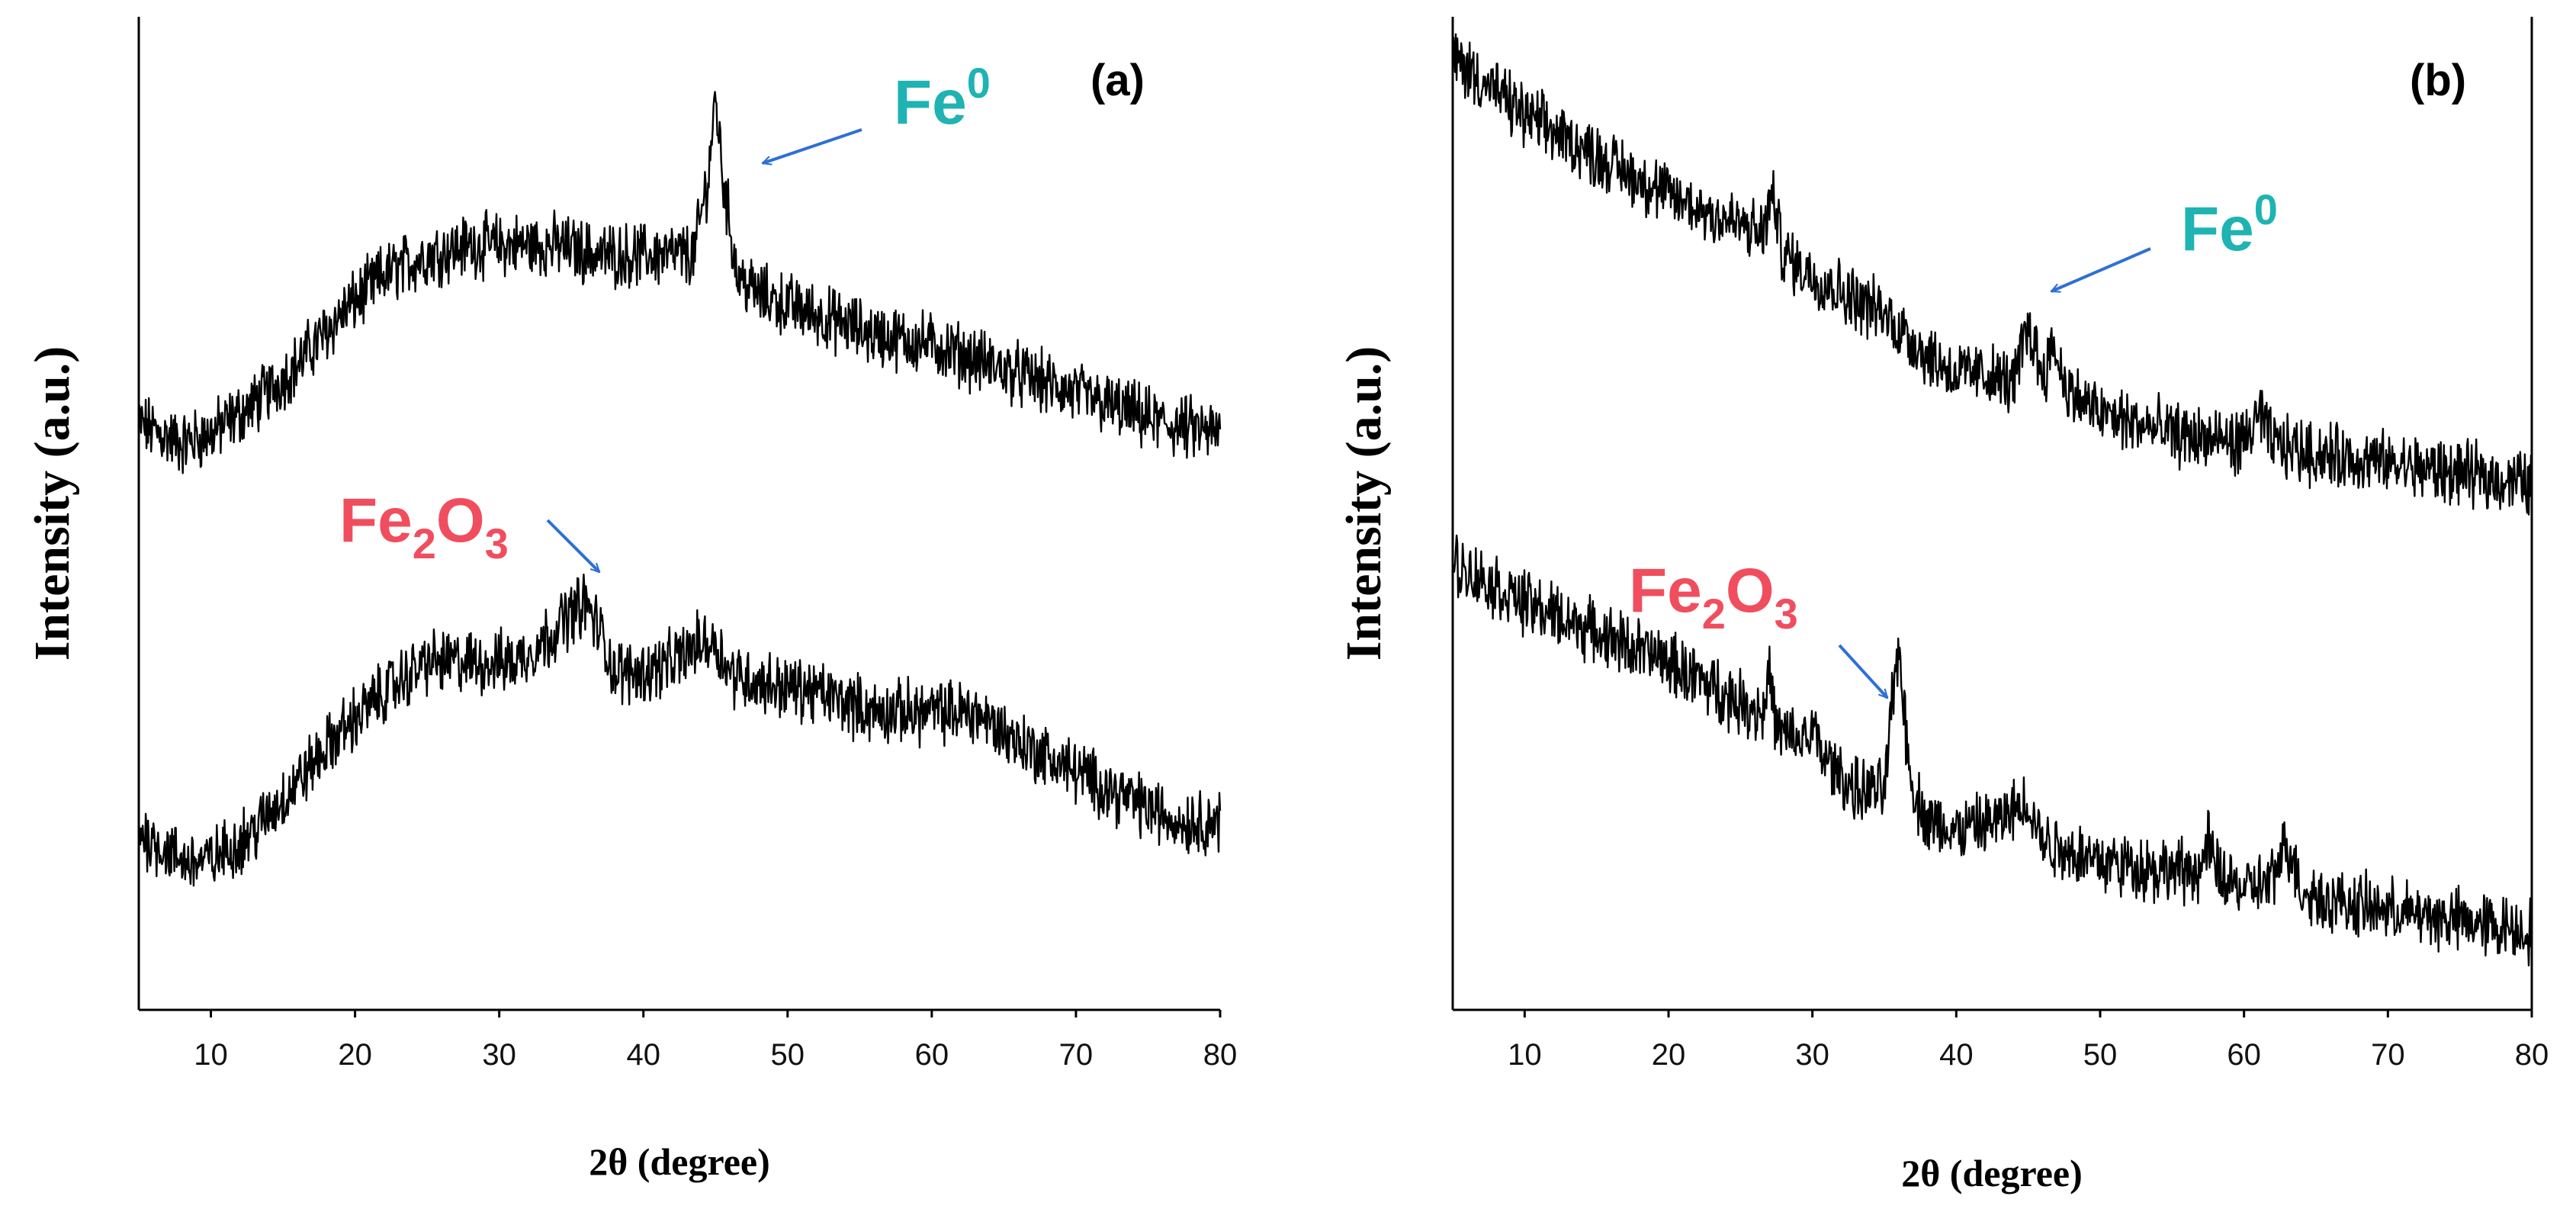 Image resolution: width=2576 pixels, height=1212 pixels. I want to click on panel-b-fe0-annotation: Fe0, so click(2229, 224).